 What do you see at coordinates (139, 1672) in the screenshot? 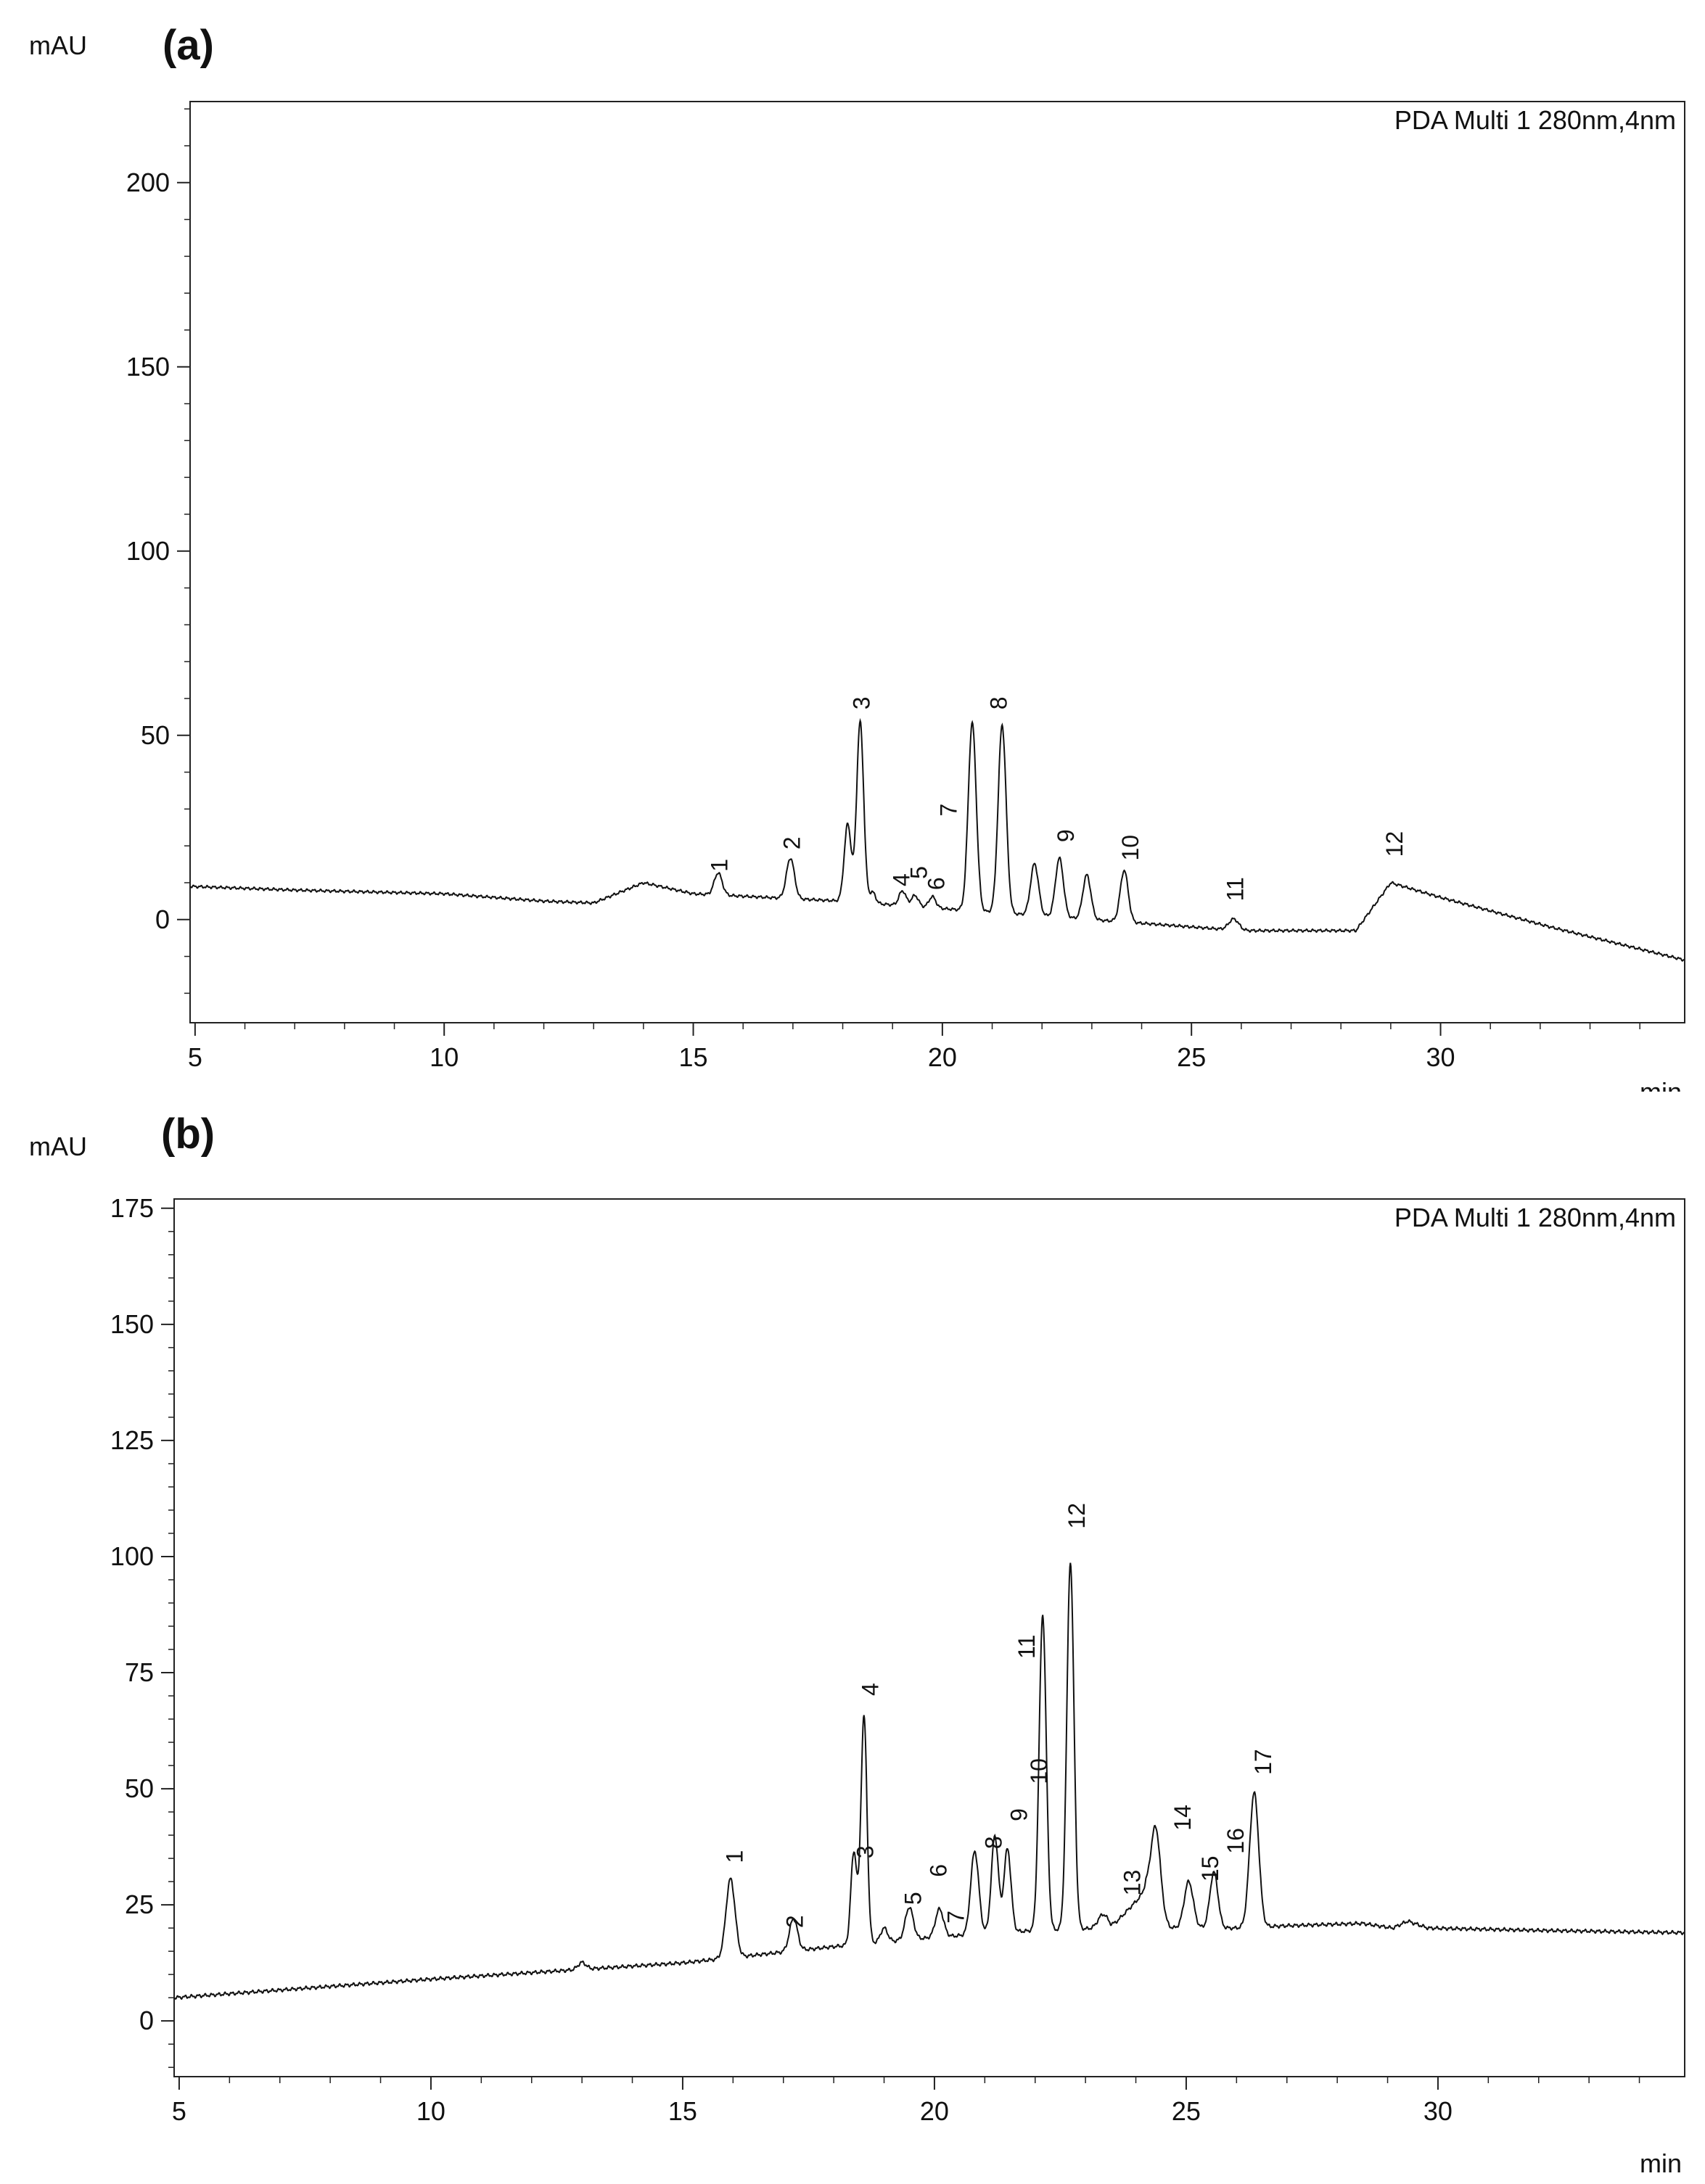
I see `y-tick-label: 75` at bounding box center [139, 1672].